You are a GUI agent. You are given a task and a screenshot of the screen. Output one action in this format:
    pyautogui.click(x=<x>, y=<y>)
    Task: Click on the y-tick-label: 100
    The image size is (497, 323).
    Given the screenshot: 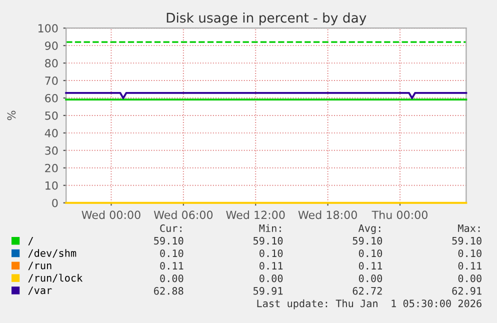 What is the action you would take?
    pyautogui.click(x=48, y=28)
    